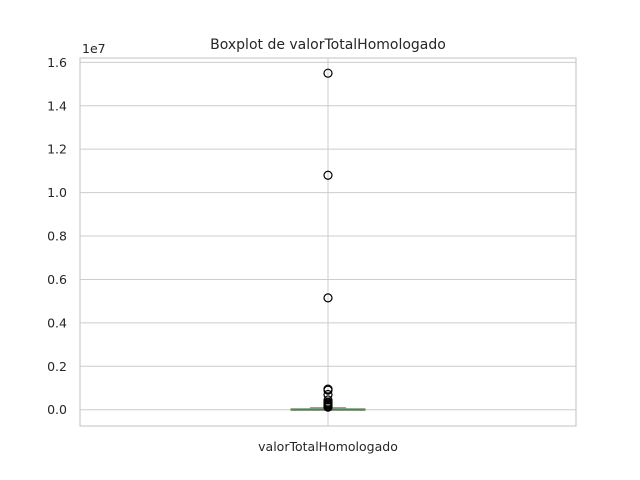  What do you see at coordinates (57, 192) in the screenshot?
I see `y-tick-label: 1.0` at bounding box center [57, 192].